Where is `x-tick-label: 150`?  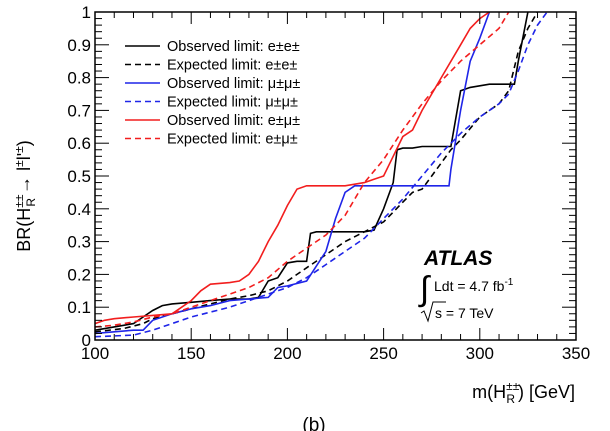 x-tick-label: 150 is located at coordinates (191, 353).